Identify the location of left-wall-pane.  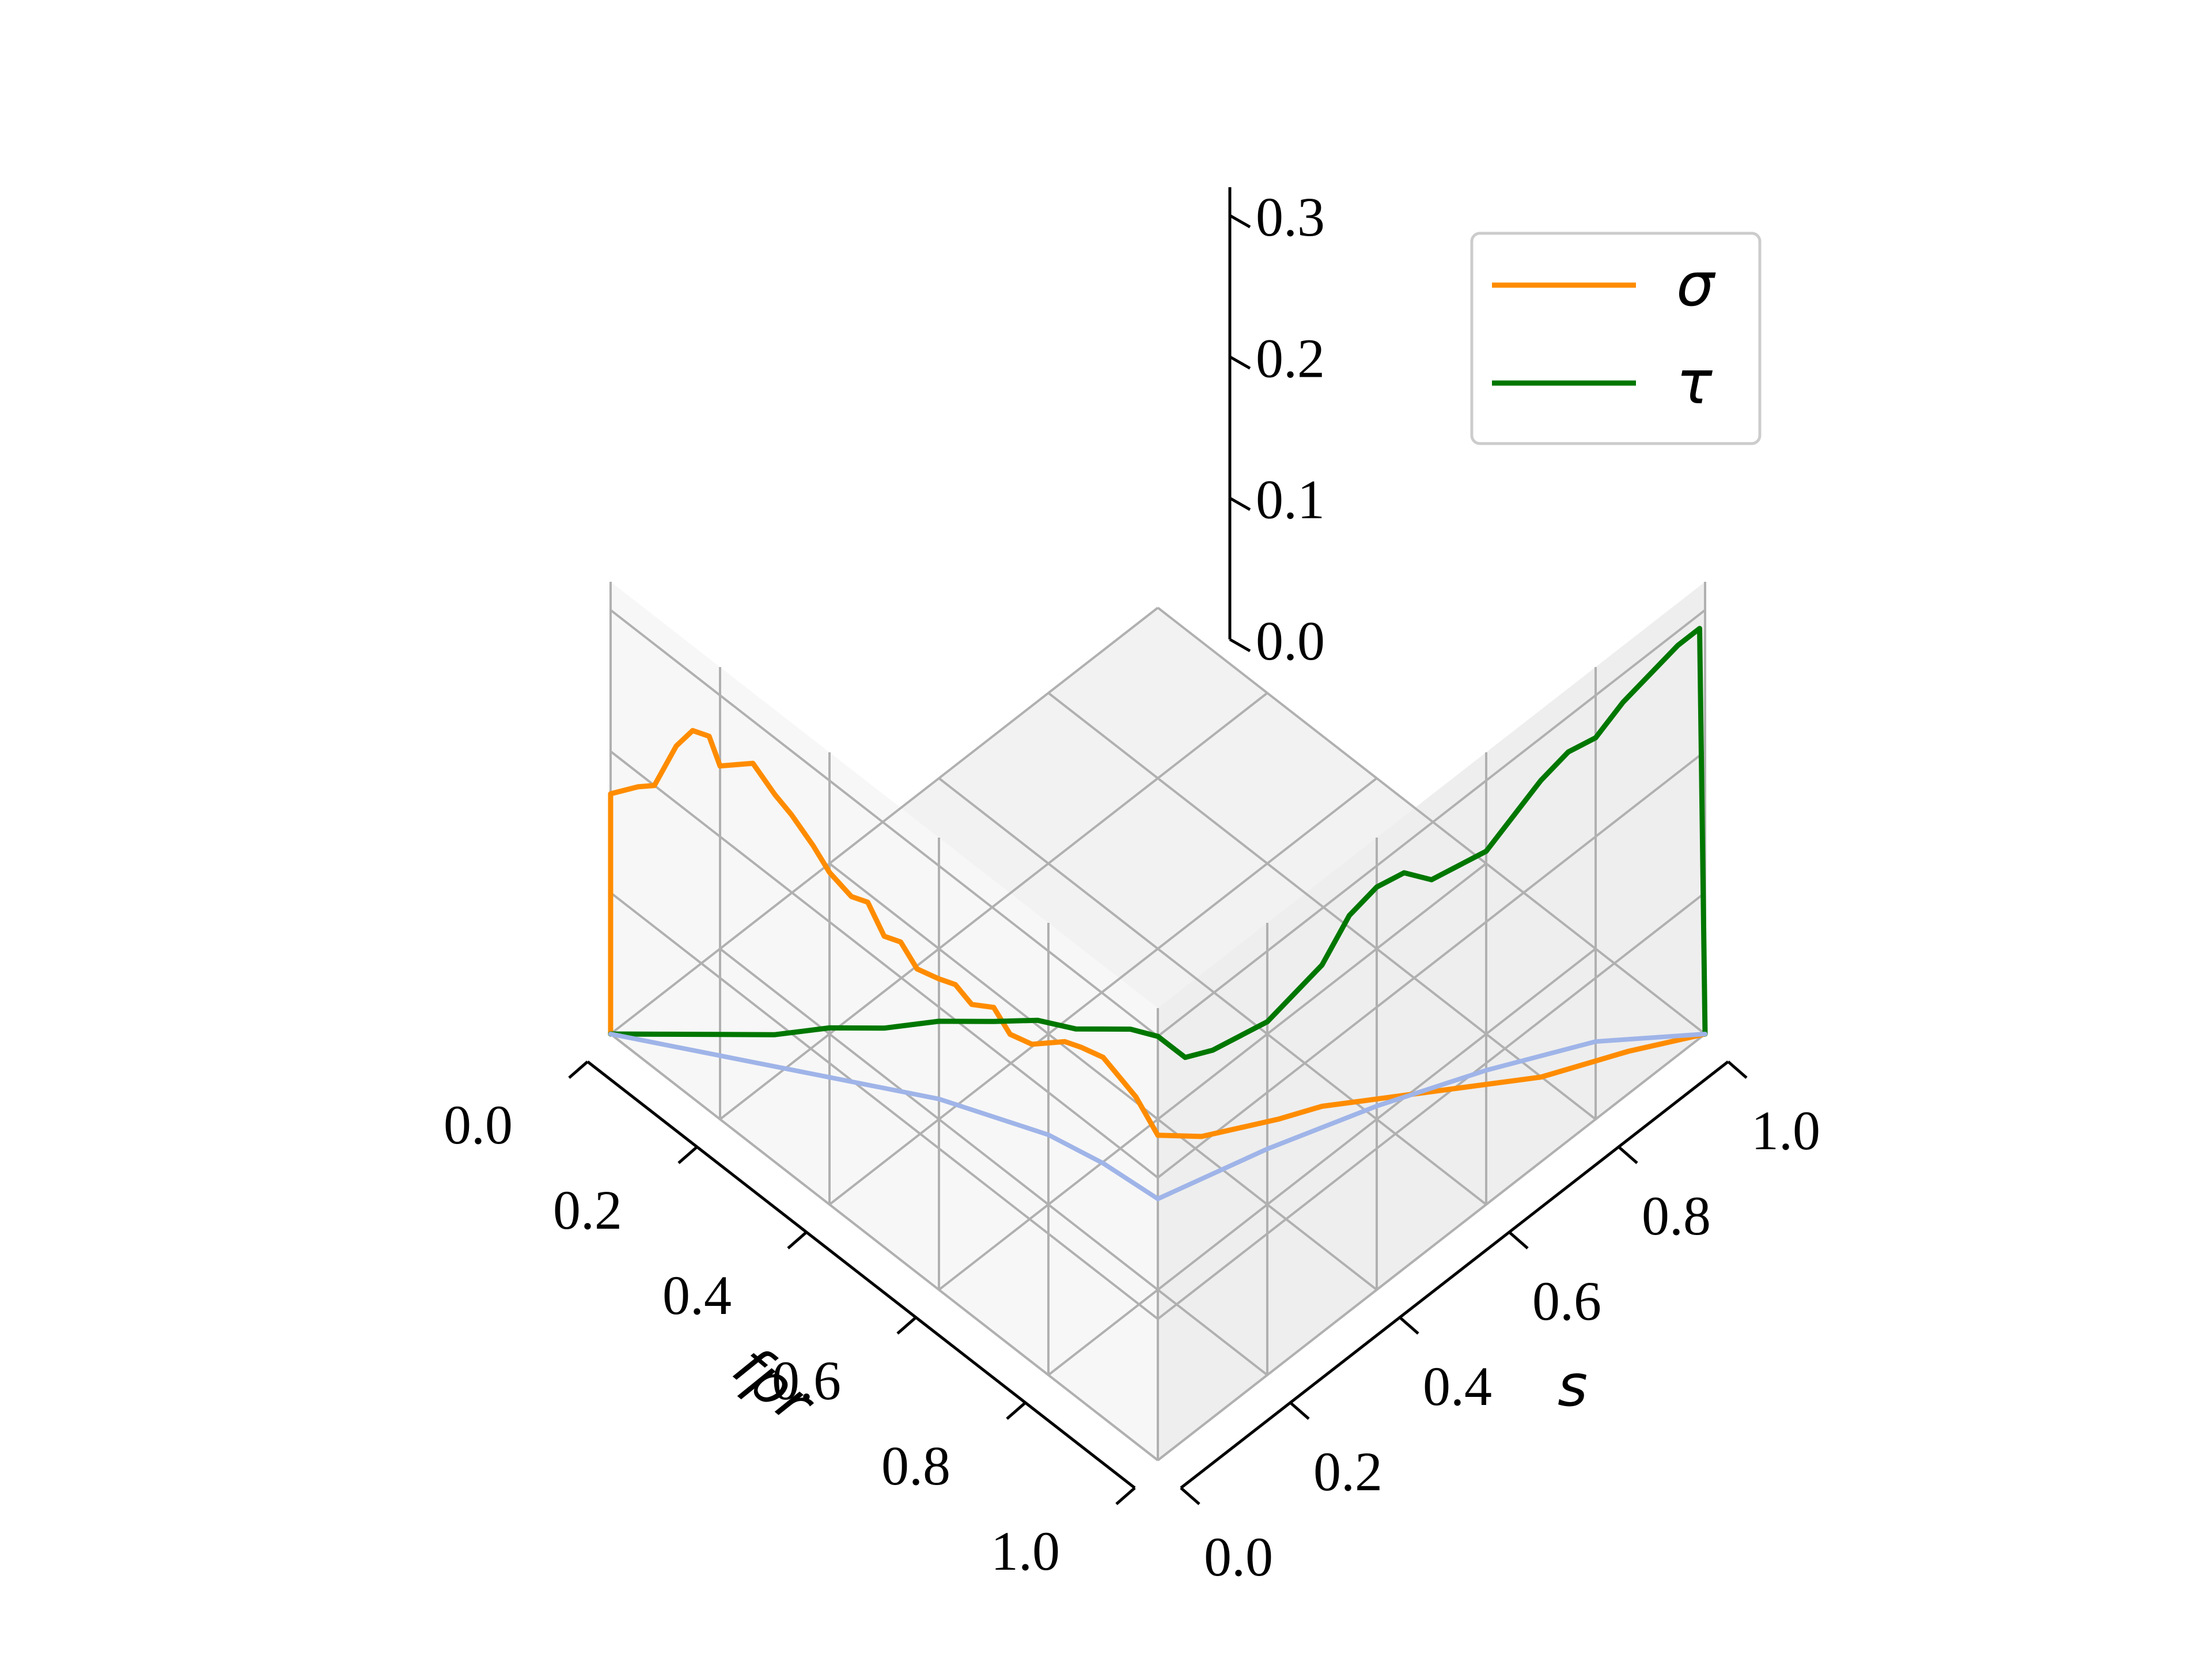
(884, 1021).